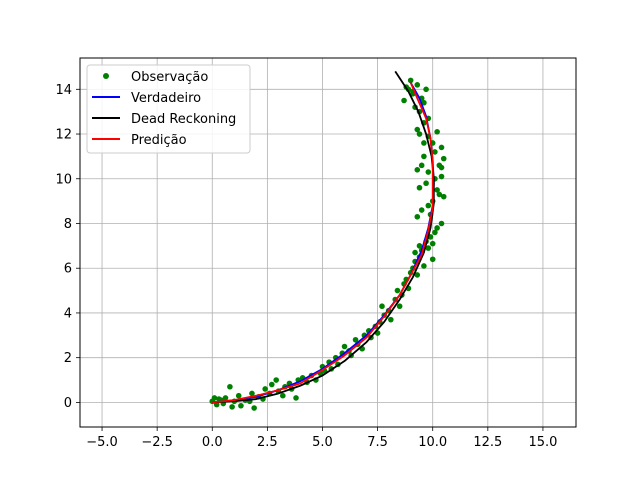 This screenshot has width=640, height=480. Describe the element at coordinates (157, 442) in the screenshot. I see `x-tick-label: −2.5` at that location.